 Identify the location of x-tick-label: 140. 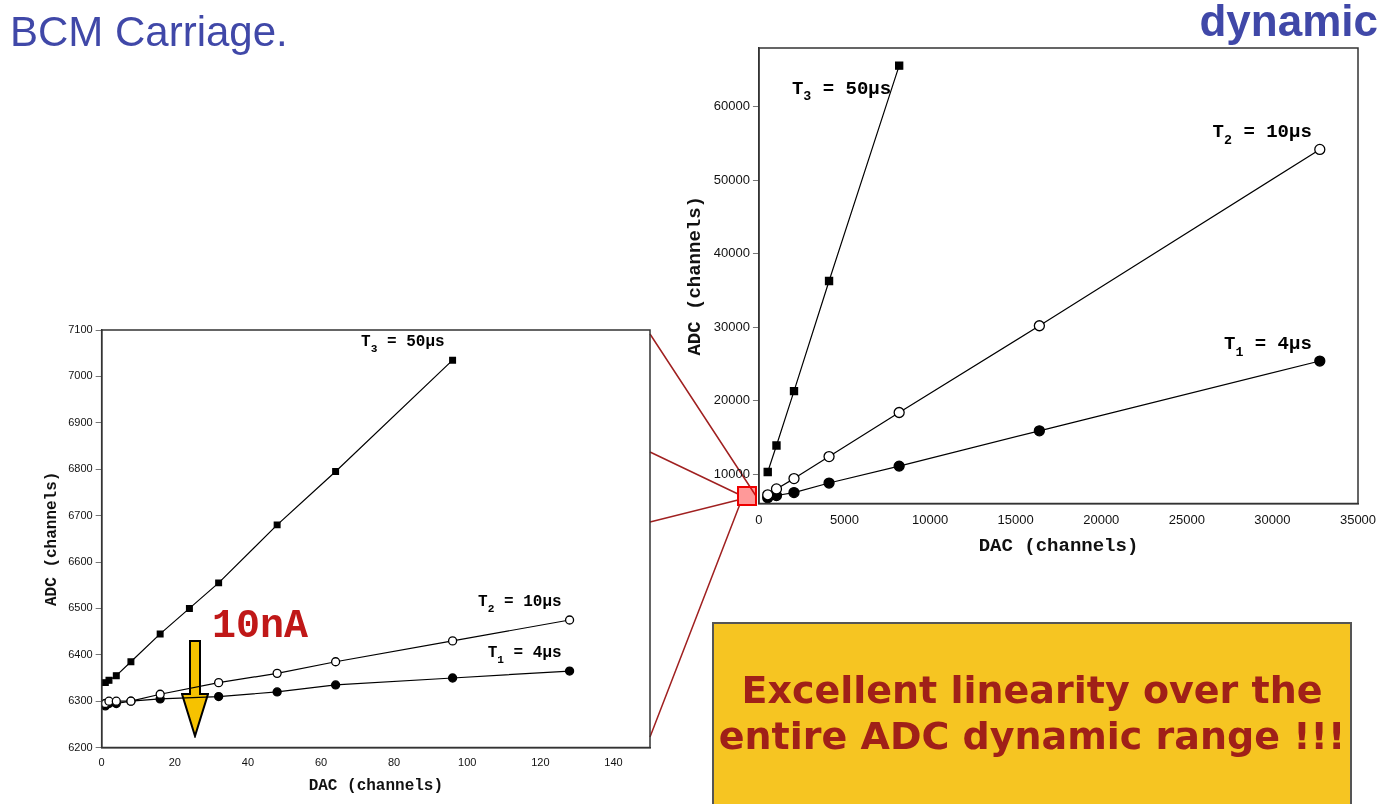
(613, 762).